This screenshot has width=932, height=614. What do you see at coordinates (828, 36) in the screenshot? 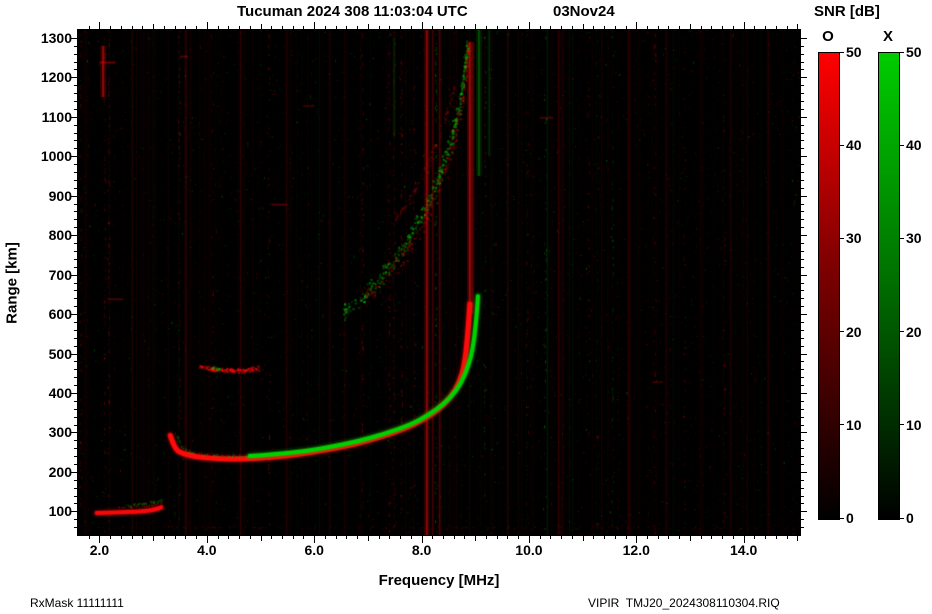
I see `colorbar-o-label: O` at bounding box center [828, 36].